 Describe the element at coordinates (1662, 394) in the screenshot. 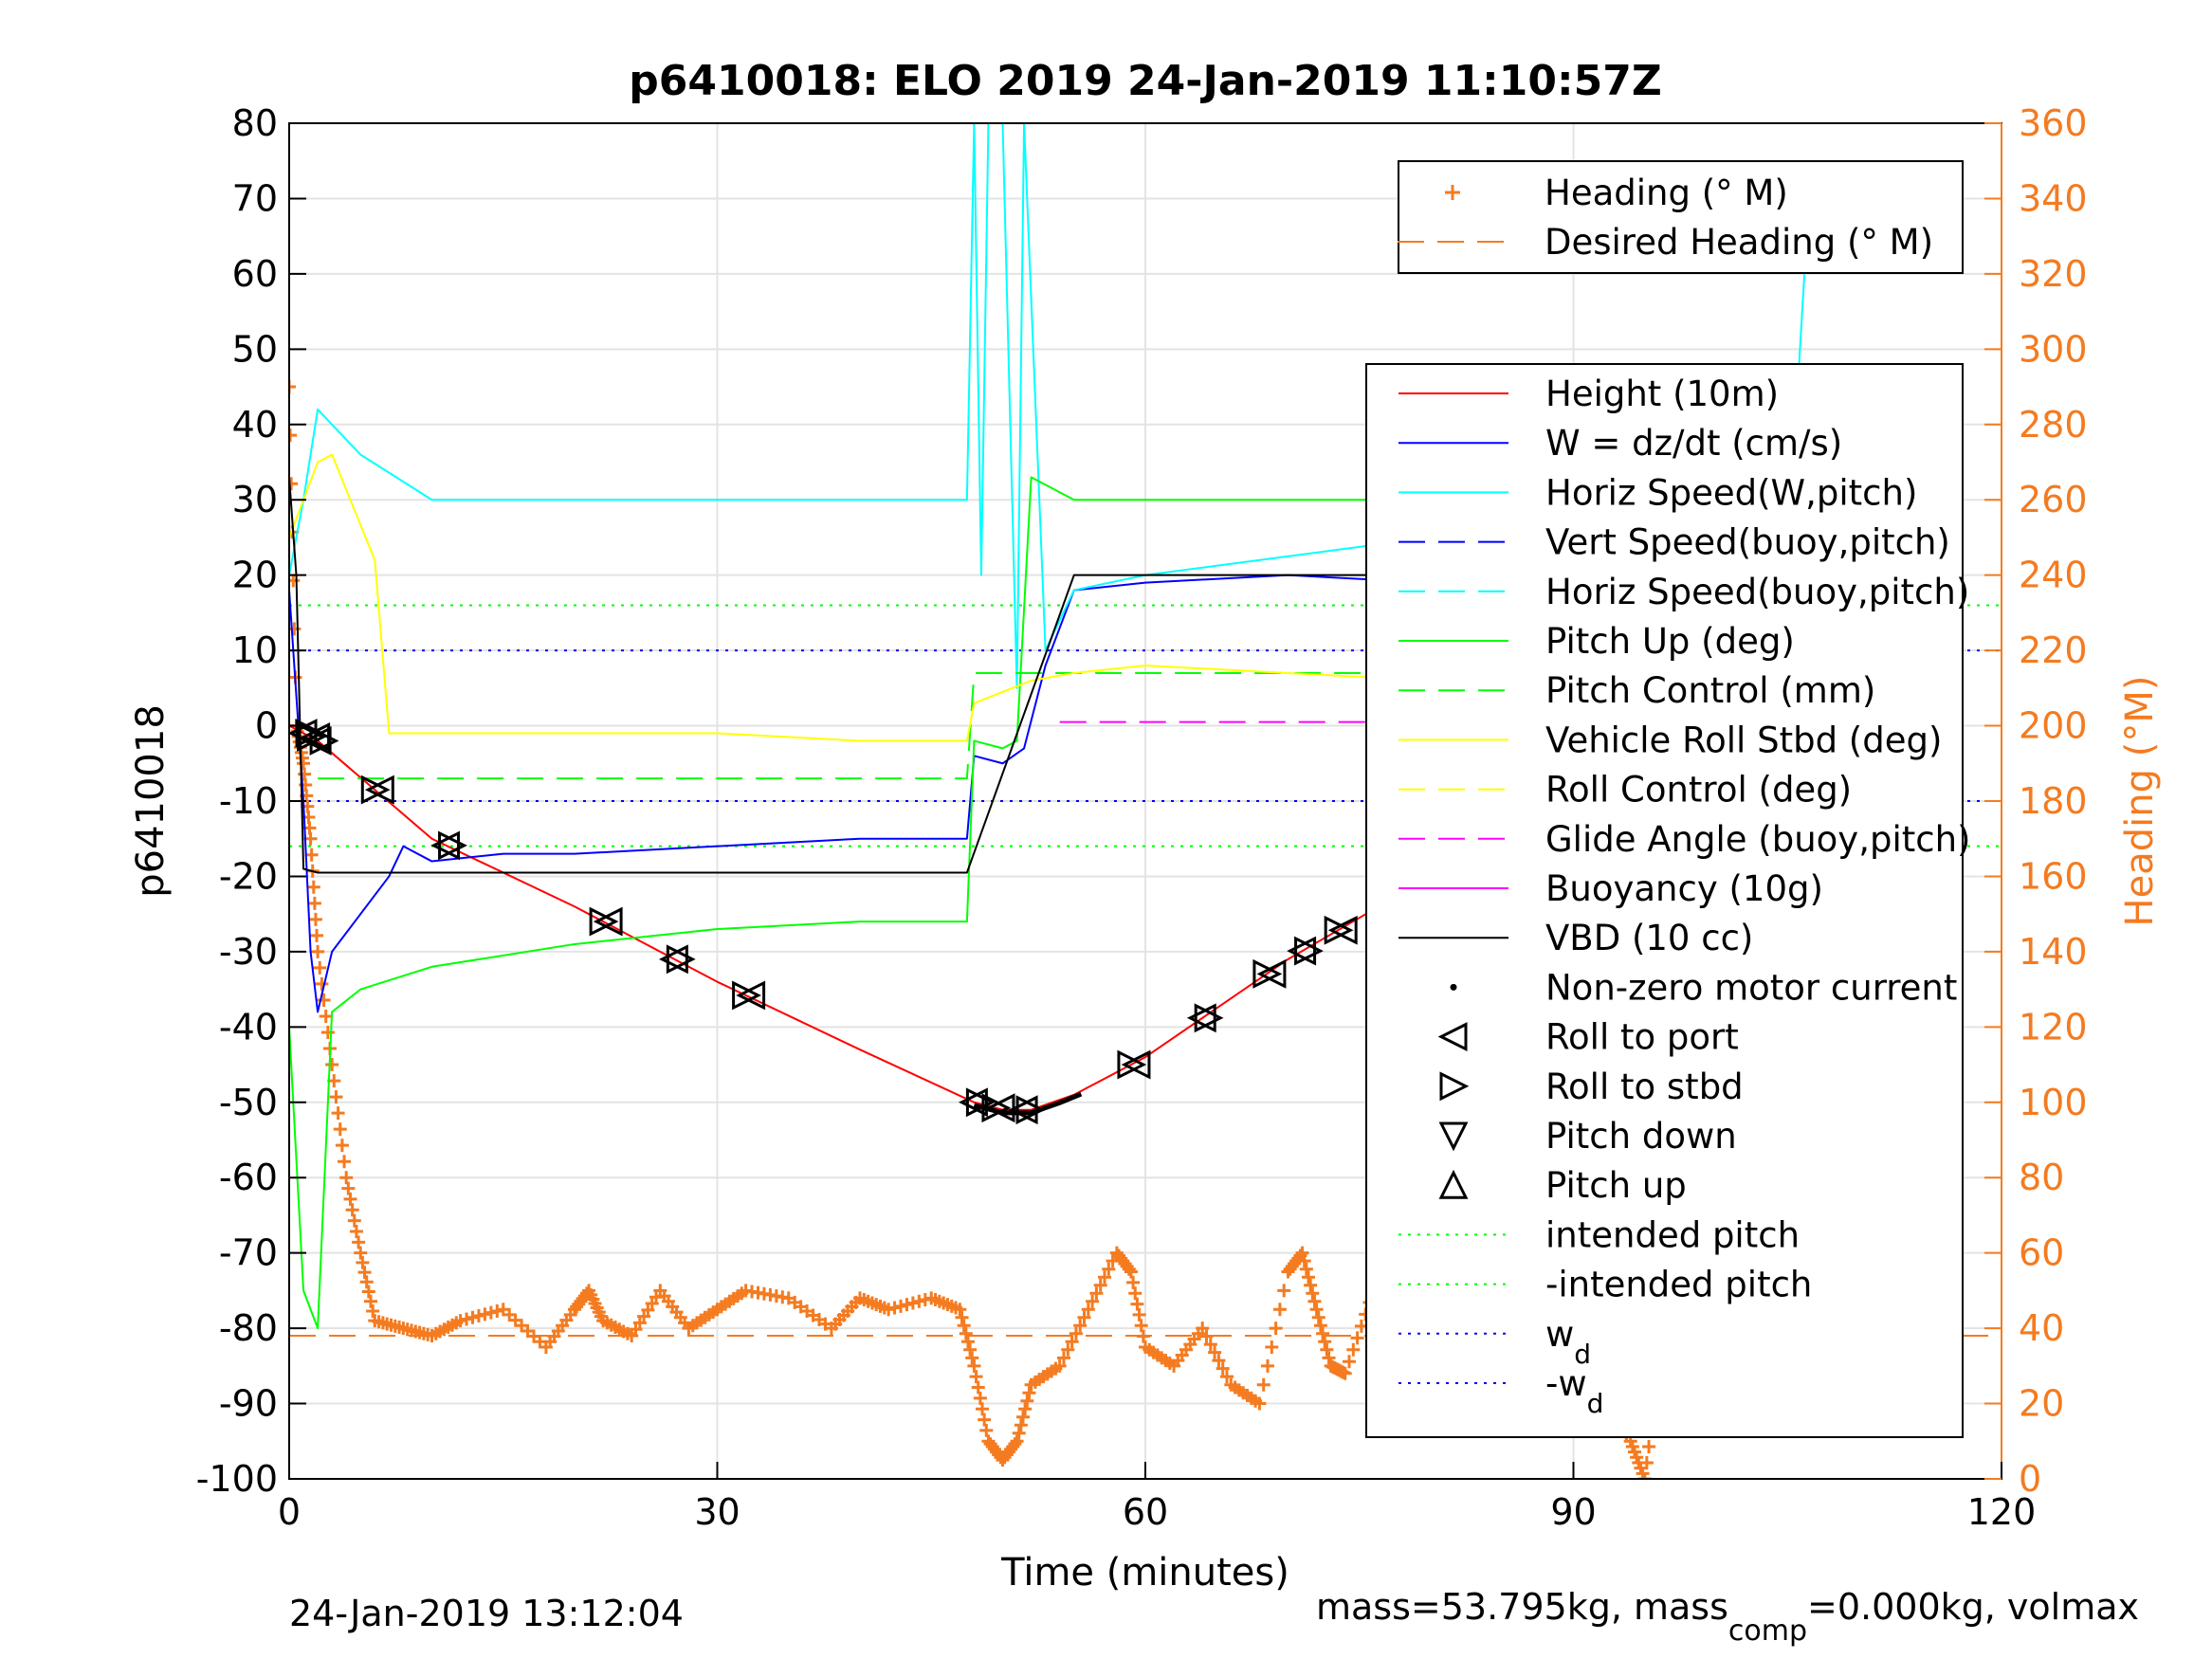

I see `legend-label: Height (10m)` at that location.